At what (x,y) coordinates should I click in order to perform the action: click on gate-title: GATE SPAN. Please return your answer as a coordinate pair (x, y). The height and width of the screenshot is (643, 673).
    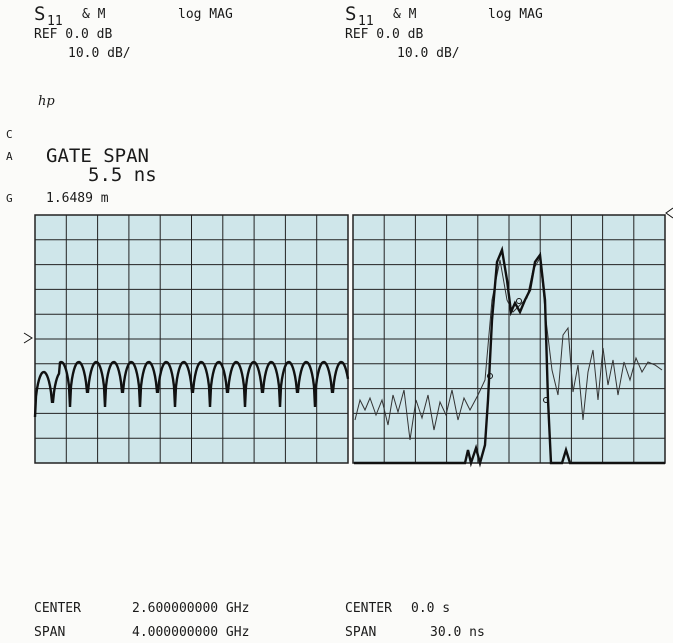
    Looking at the image, I should click on (97, 156).